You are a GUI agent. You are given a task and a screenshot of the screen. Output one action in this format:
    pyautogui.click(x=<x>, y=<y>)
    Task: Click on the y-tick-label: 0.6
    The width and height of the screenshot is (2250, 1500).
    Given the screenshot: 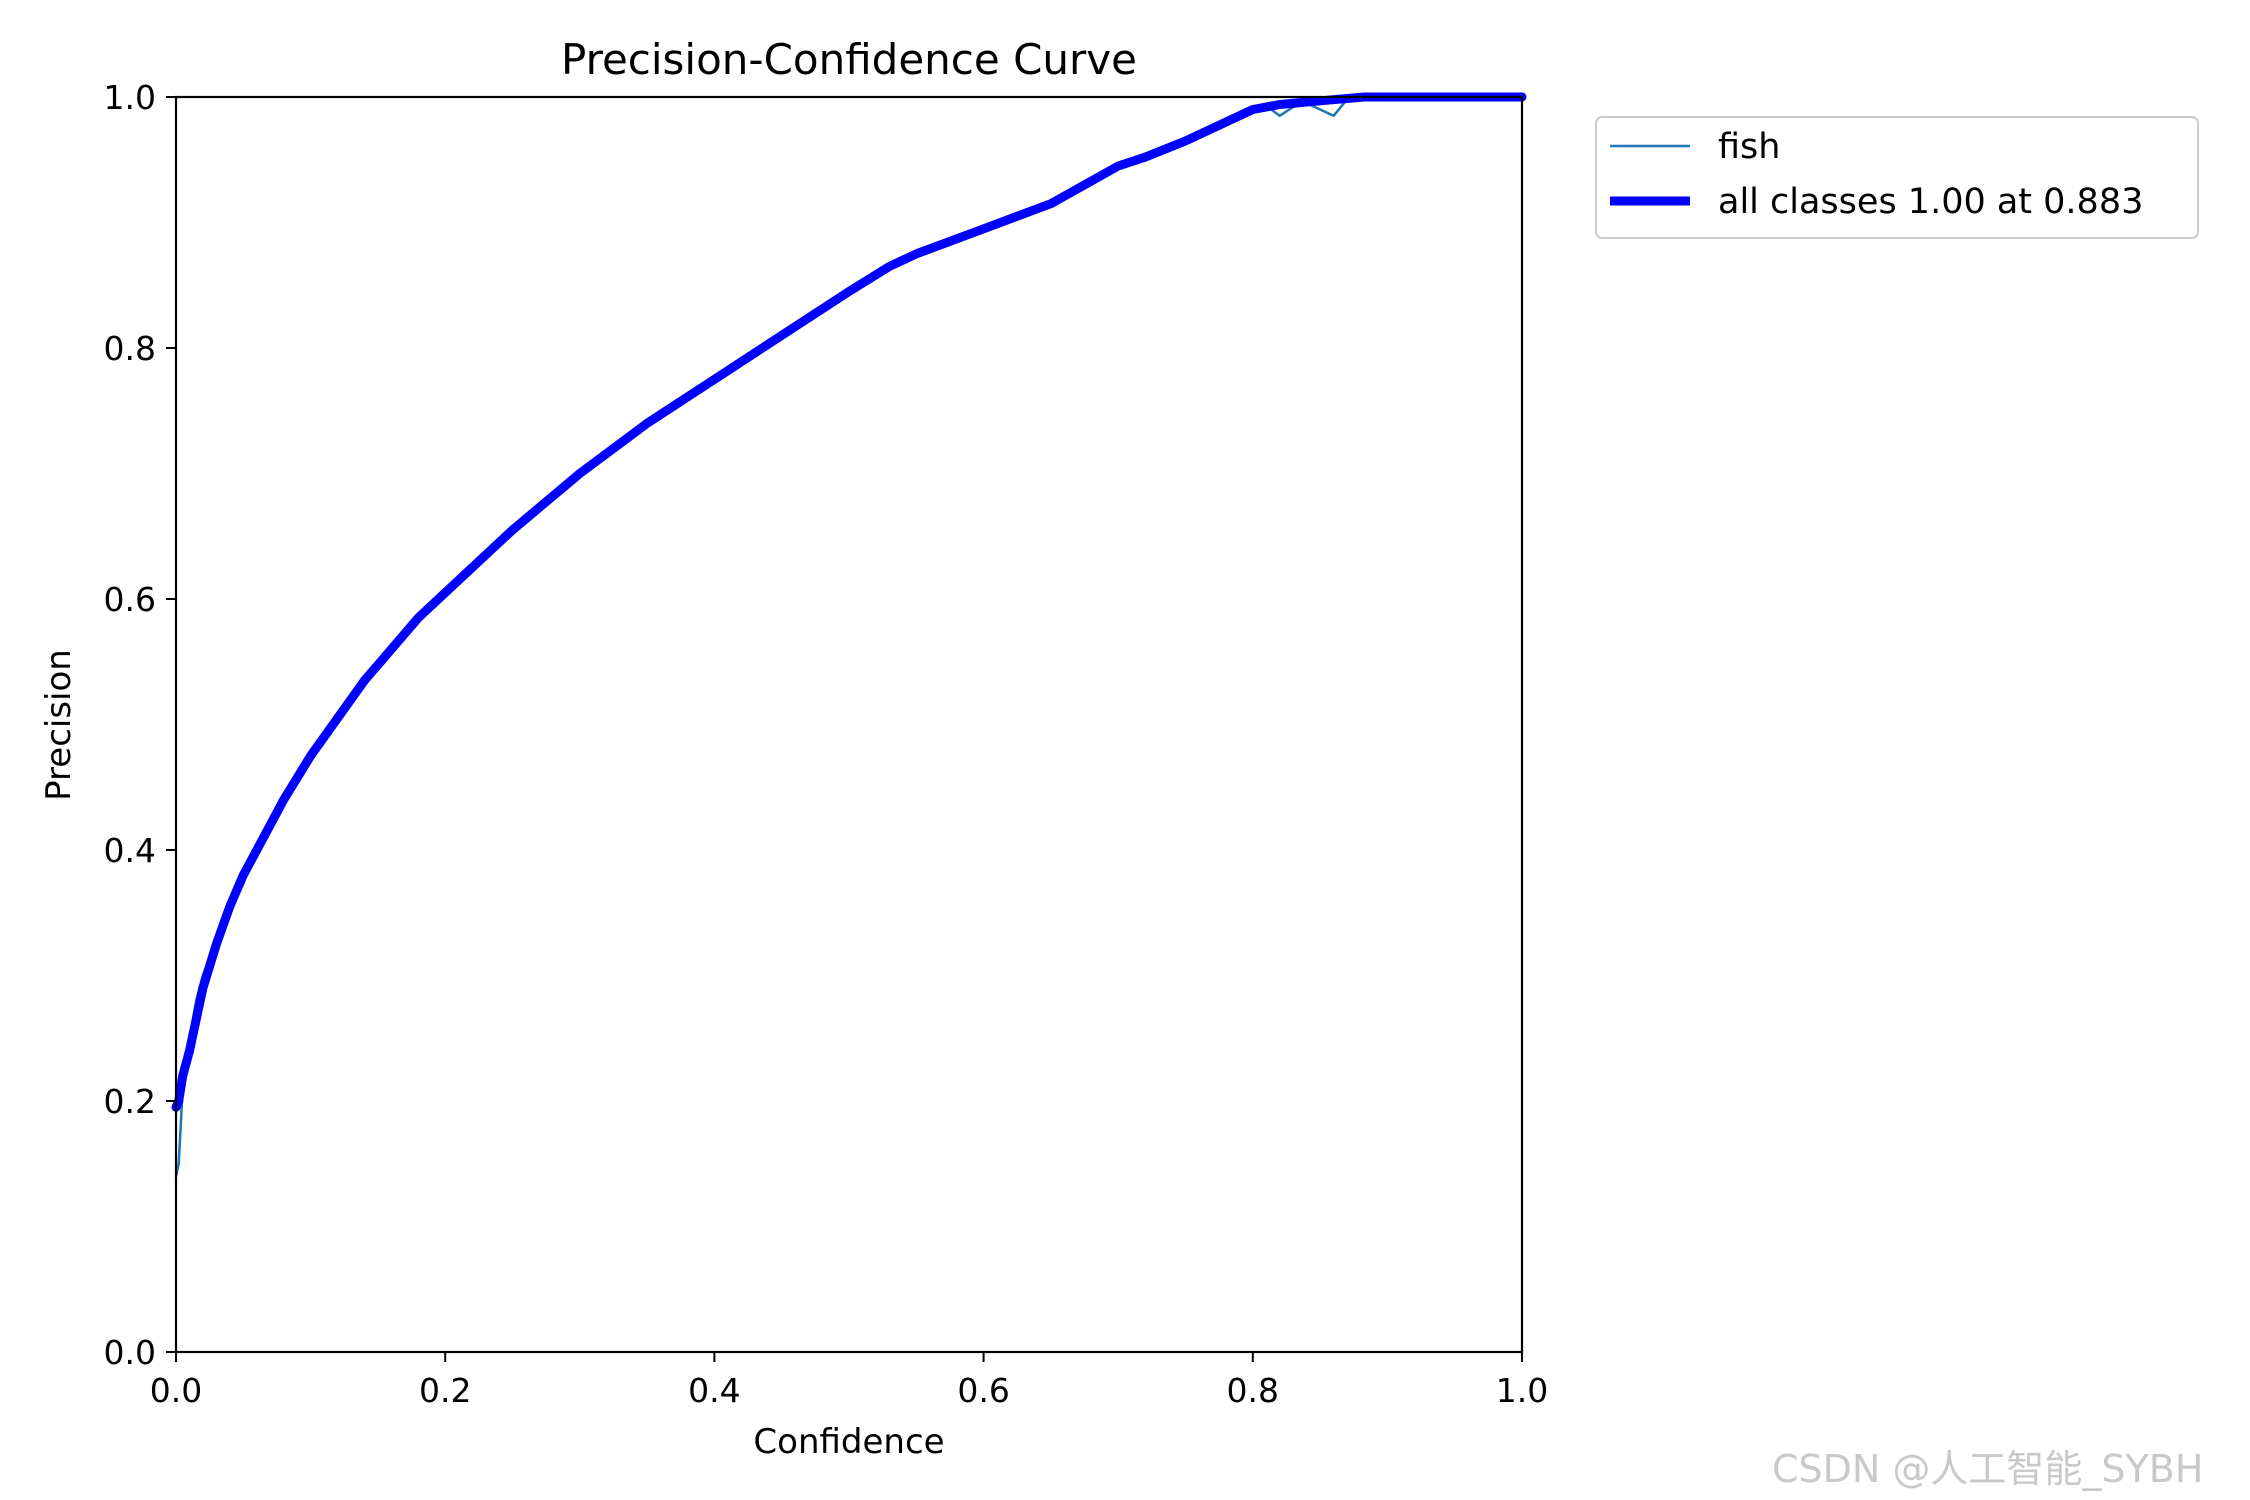 What is the action you would take?
    pyautogui.click(x=130, y=599)
    